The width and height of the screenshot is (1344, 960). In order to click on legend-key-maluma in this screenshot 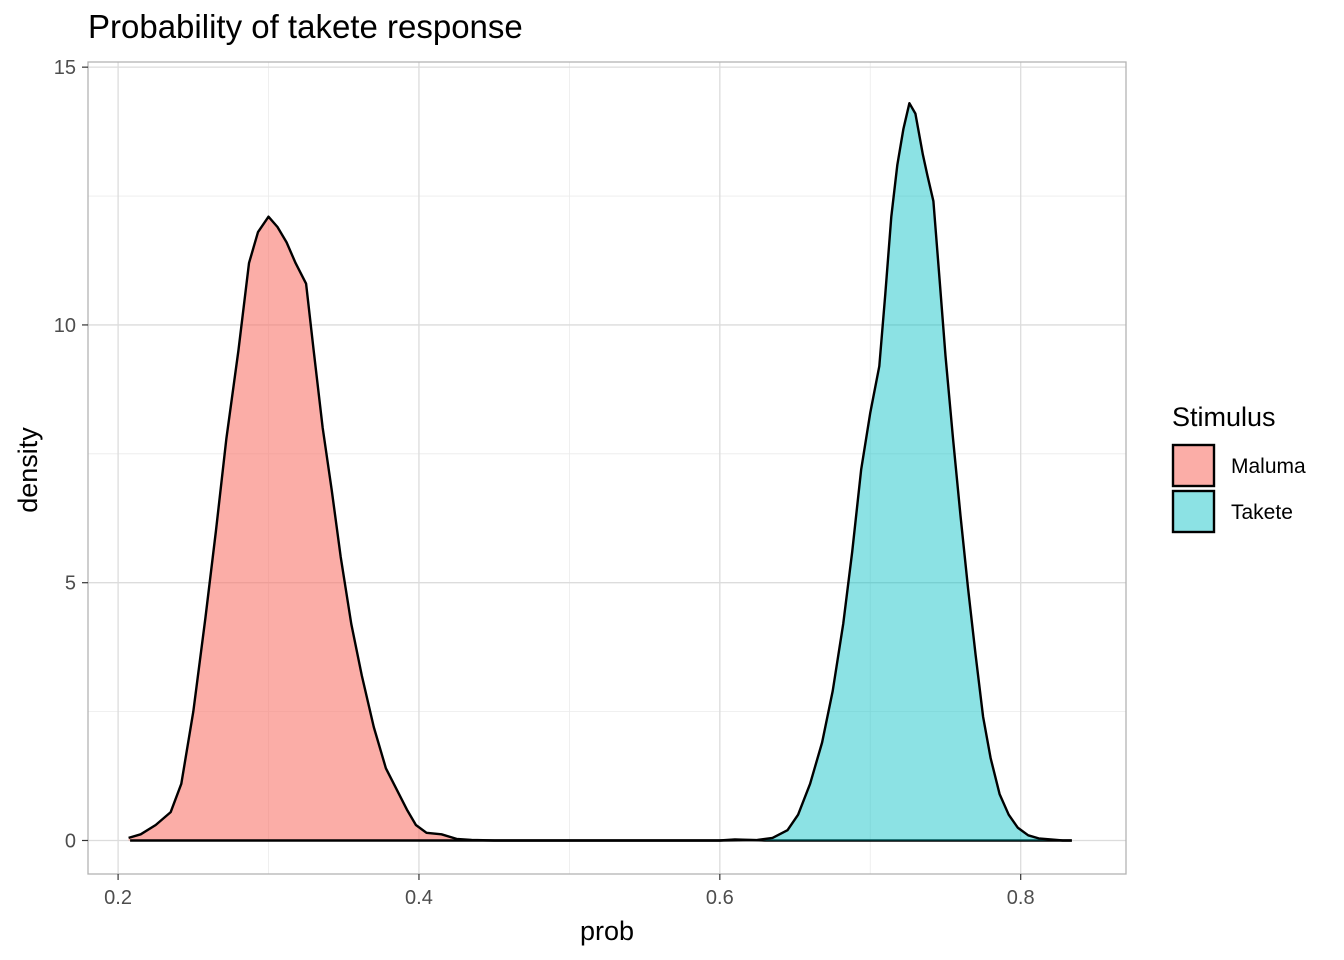, I will do `click(1193, 465)`.